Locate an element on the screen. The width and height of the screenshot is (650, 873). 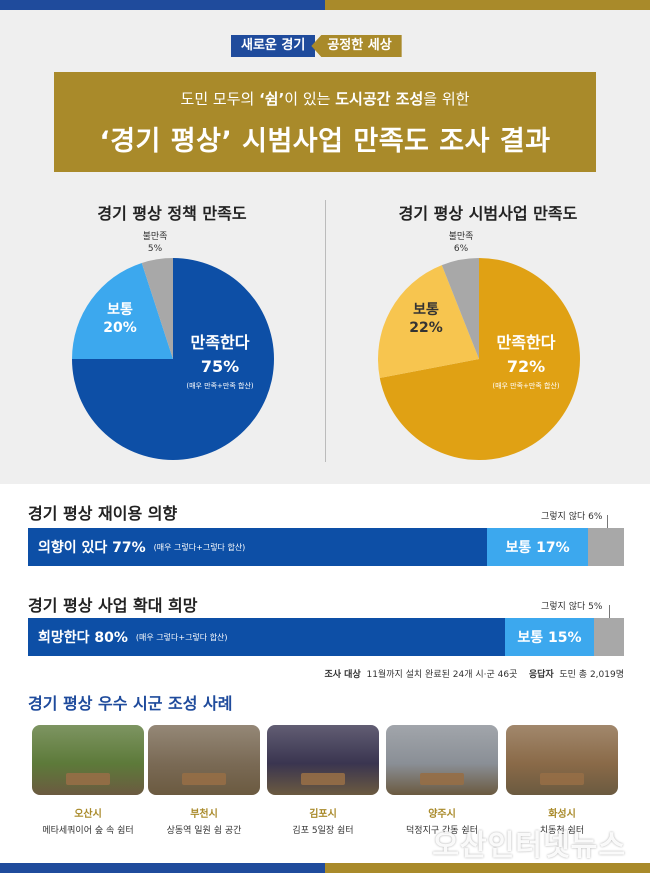
case-city: 화성시 is located at coordinates (562, 814).